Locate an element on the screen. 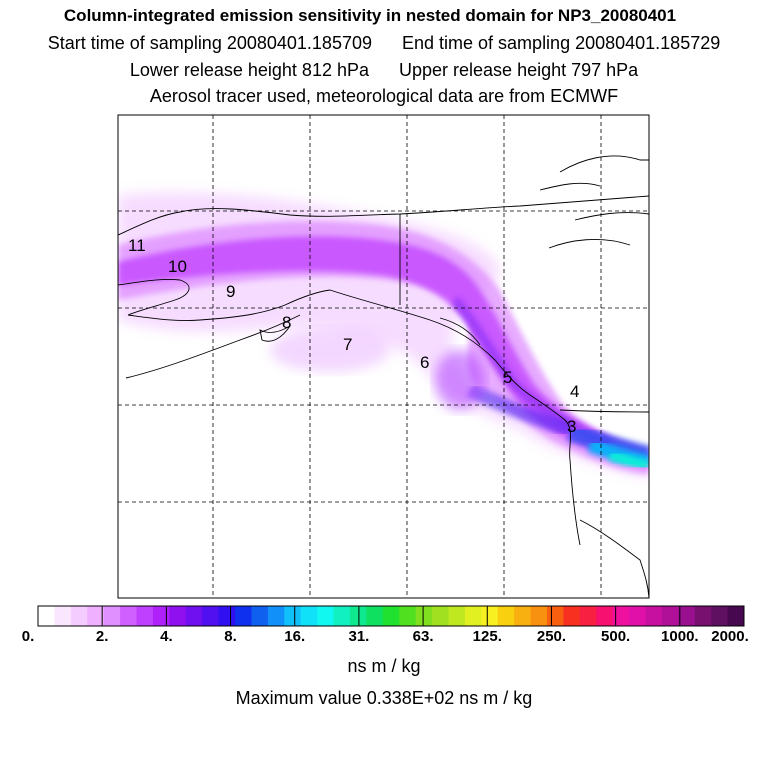  end-time: End time of sampling 20080401.185729 is located at coordinates (561, 43).